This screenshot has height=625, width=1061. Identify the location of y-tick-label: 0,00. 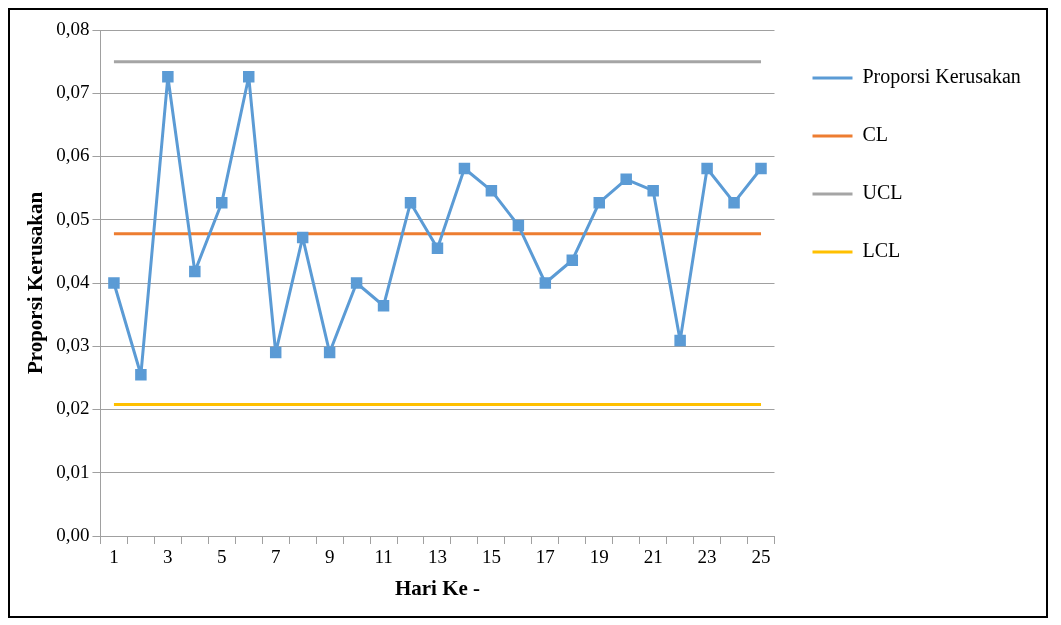
(73, 534).